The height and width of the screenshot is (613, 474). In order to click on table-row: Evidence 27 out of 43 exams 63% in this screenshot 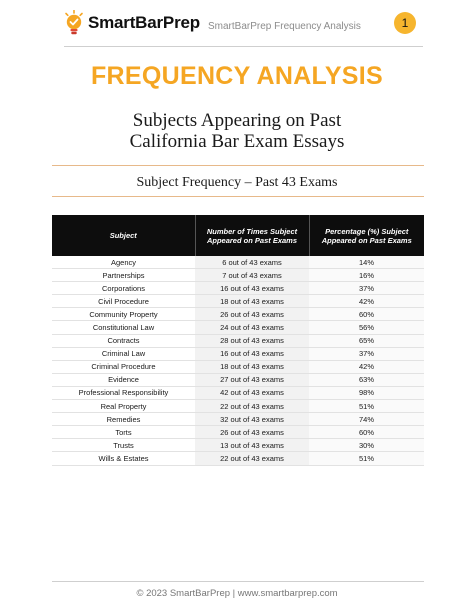, I will do `click(238, 380)`.